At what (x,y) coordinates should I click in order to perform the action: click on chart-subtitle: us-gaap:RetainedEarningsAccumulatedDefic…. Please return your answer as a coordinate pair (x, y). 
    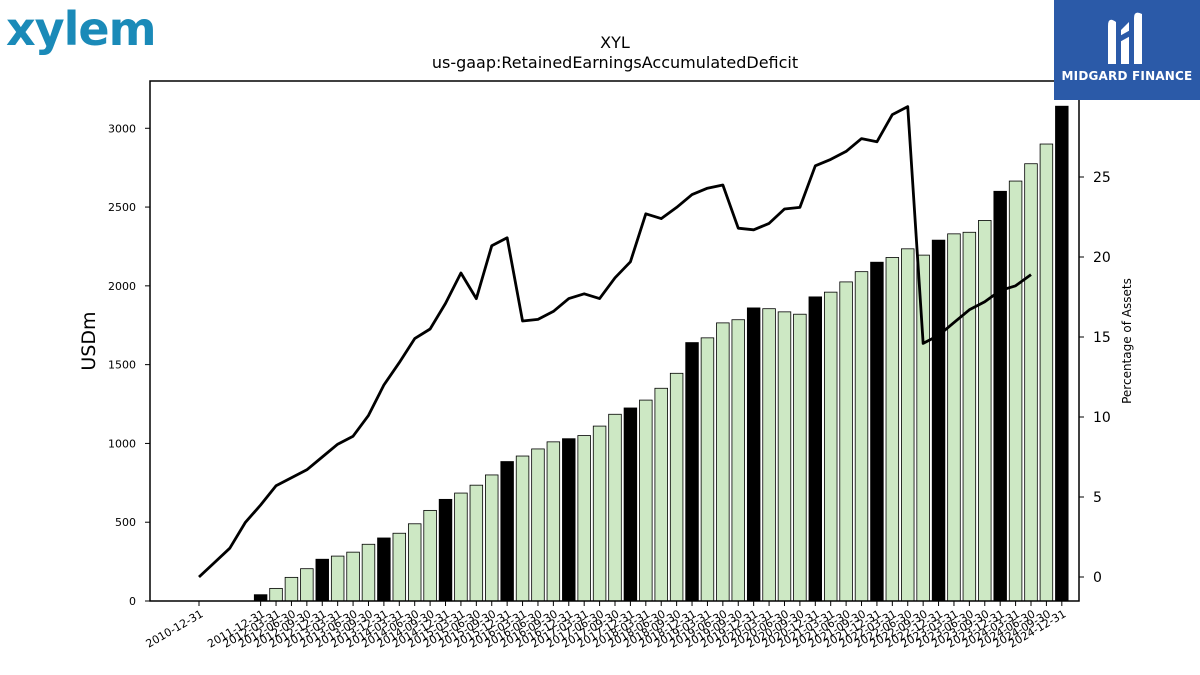
    Looking at the image, I should click on (615, 62).